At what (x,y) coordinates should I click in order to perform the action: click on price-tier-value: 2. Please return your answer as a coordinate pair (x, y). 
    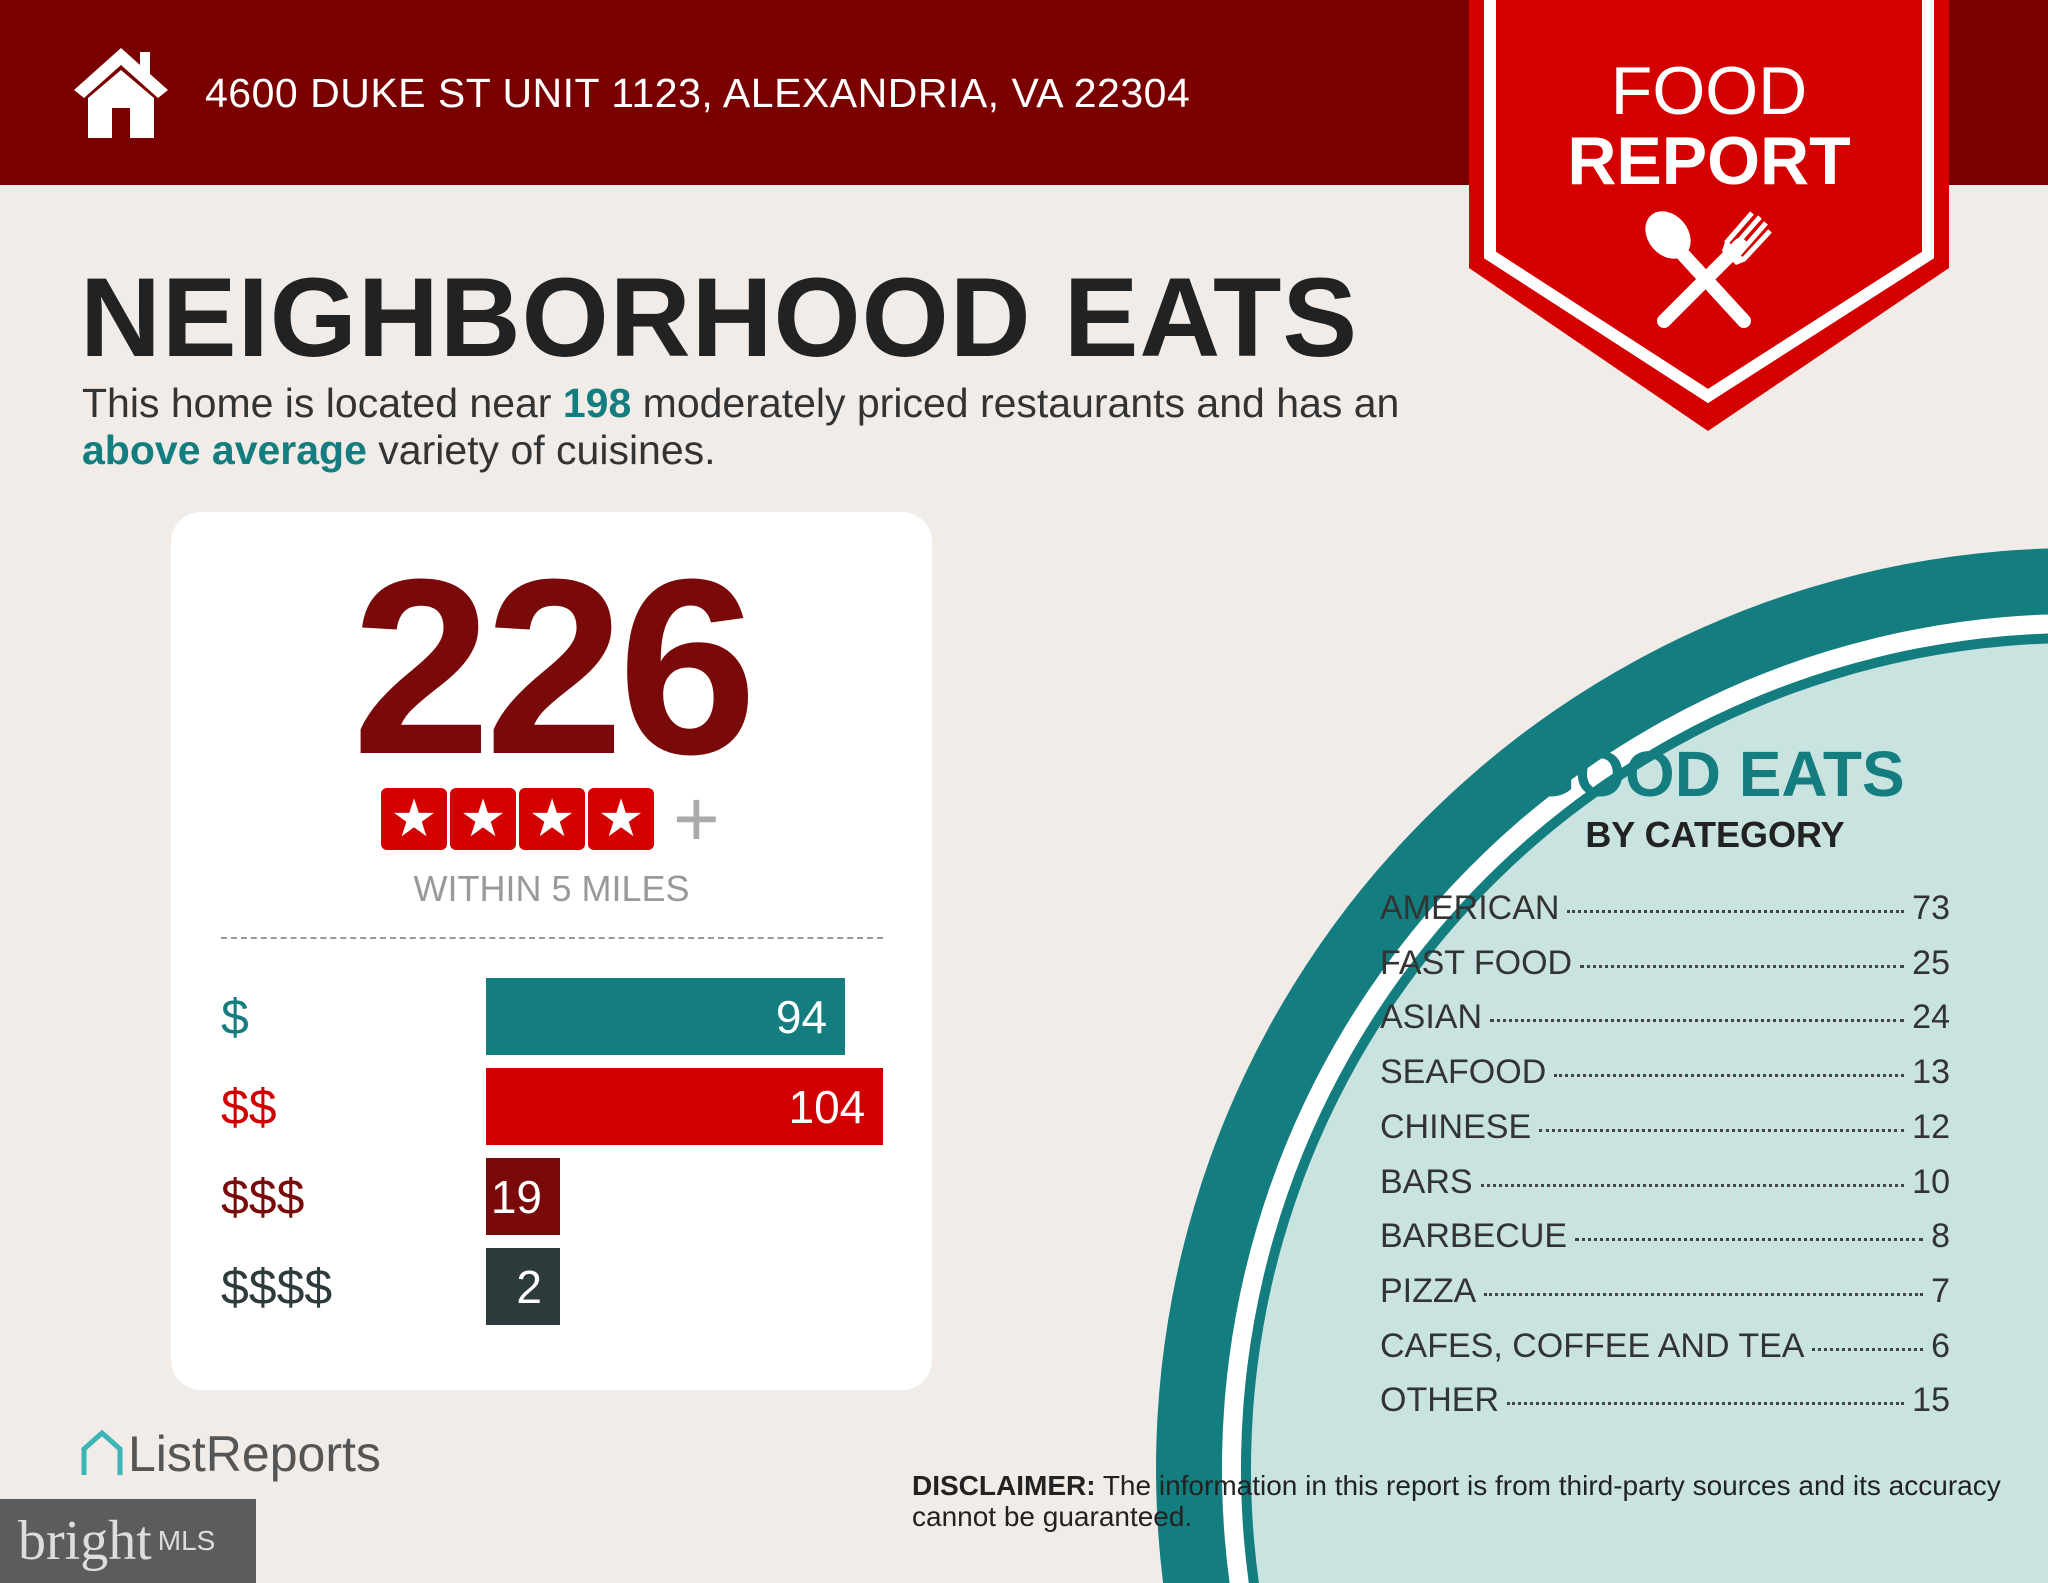
    Looking at the image, I should click on (529, 1286).